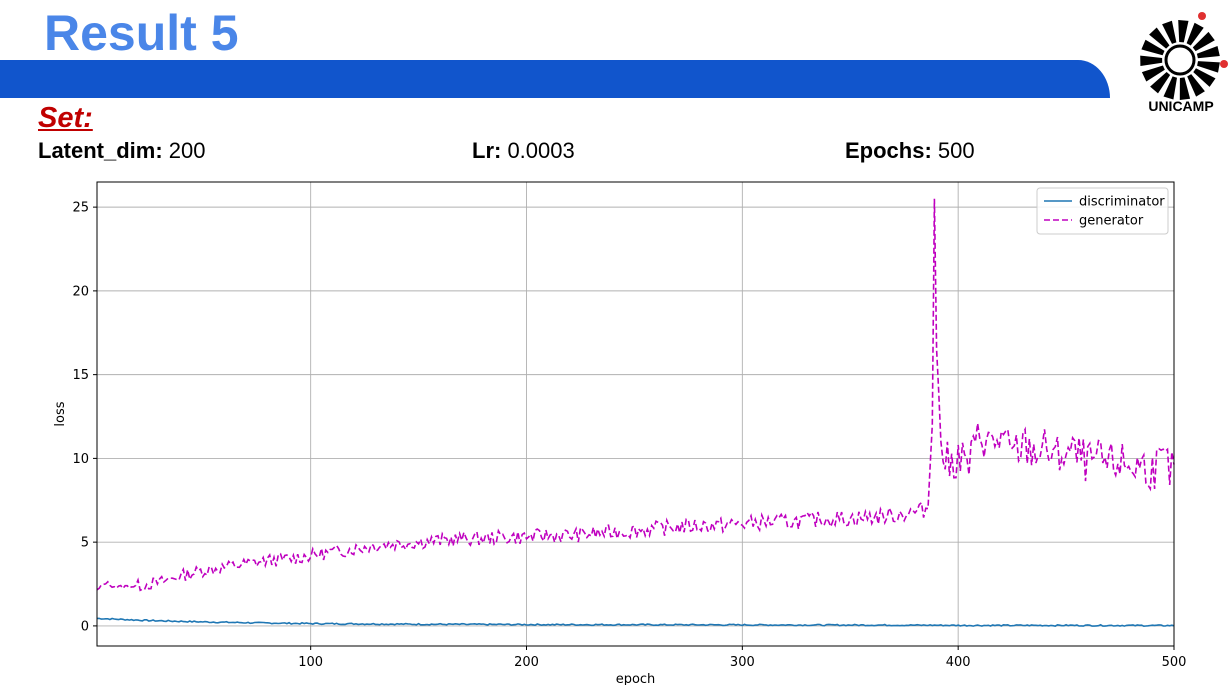 Image resolution: width=1230 pixels, height=685 pixels. Describe the element at coordinates (953, 150) in the screenshot. I see `param-epochs-value: 500` at that location.